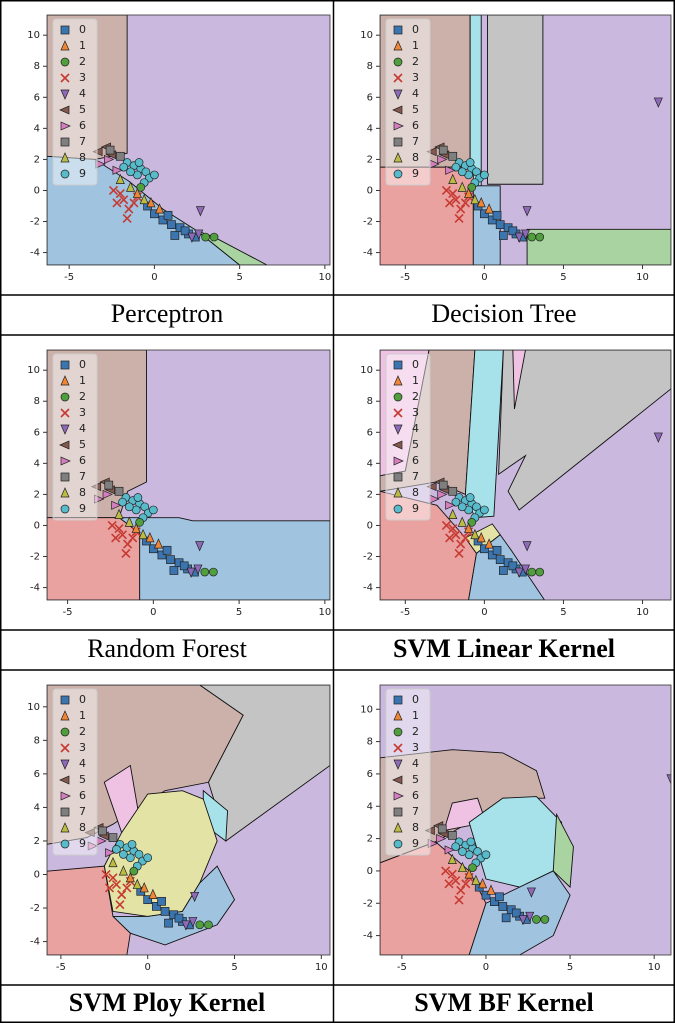 The image size is (675, 1027). Describe the element at coordinates (366, 370) in the screenshot. I see `y-tick-label: 10` at that location.